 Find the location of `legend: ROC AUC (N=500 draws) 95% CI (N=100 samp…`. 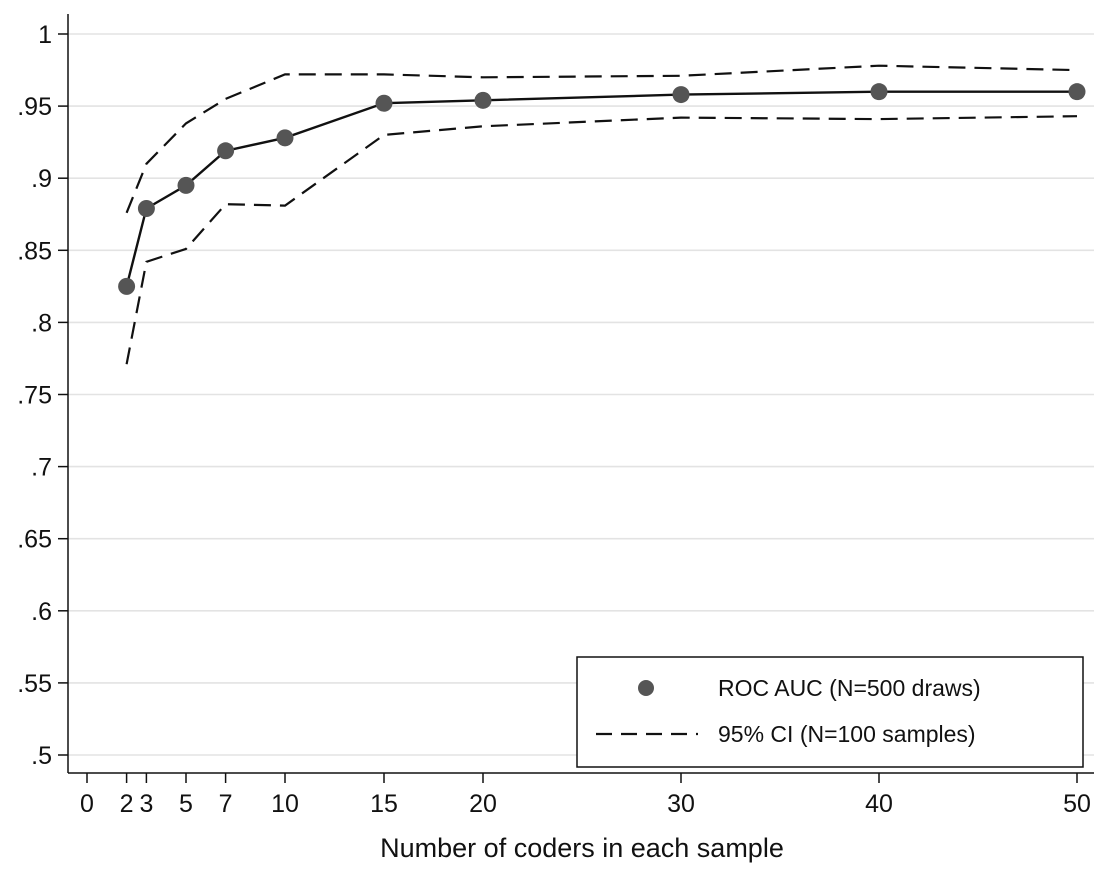

legend: ROC AUC (N=500 draws) 95% CI (N=100 samp… is located at coordinates (830, 712).